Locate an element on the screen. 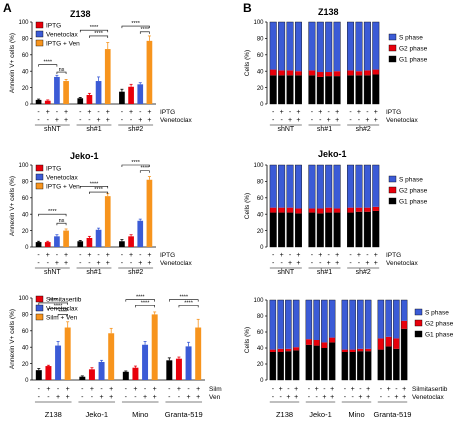 Image resolution: width=474 pixels, height=433 pixels. treatment-label: Ven is located at coordinates (215, 397).